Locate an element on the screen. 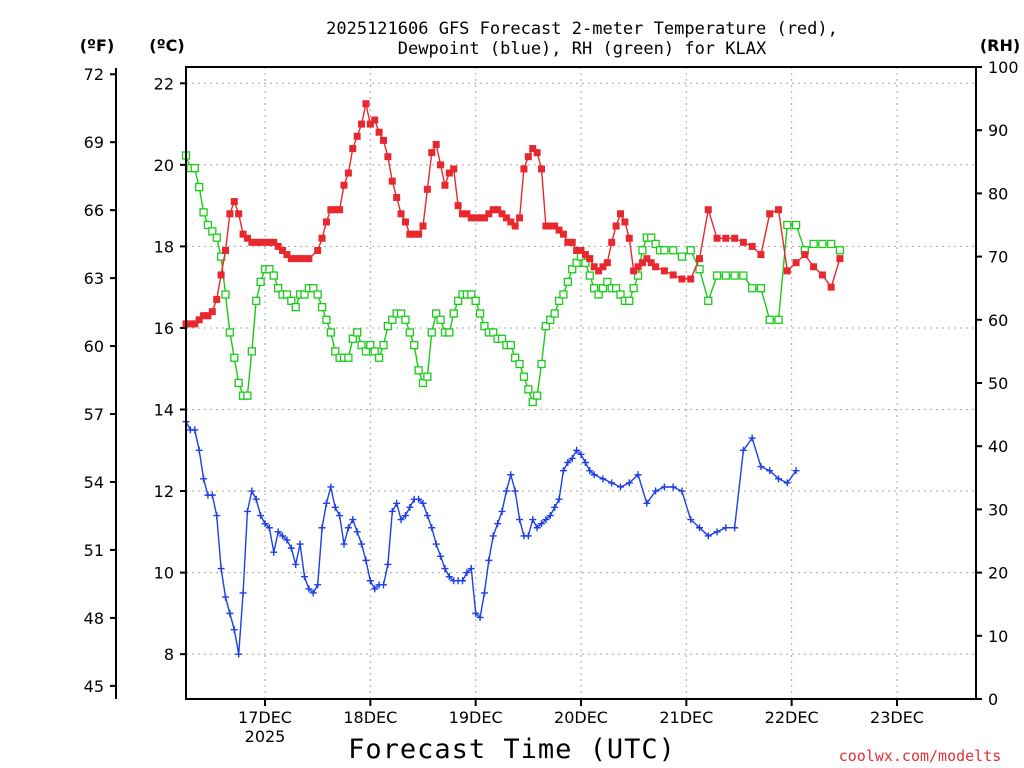 Image resolution: width=1024 pixels, height=768 pixels. f-tick-label: 54 is located at coordinates (94, 482).